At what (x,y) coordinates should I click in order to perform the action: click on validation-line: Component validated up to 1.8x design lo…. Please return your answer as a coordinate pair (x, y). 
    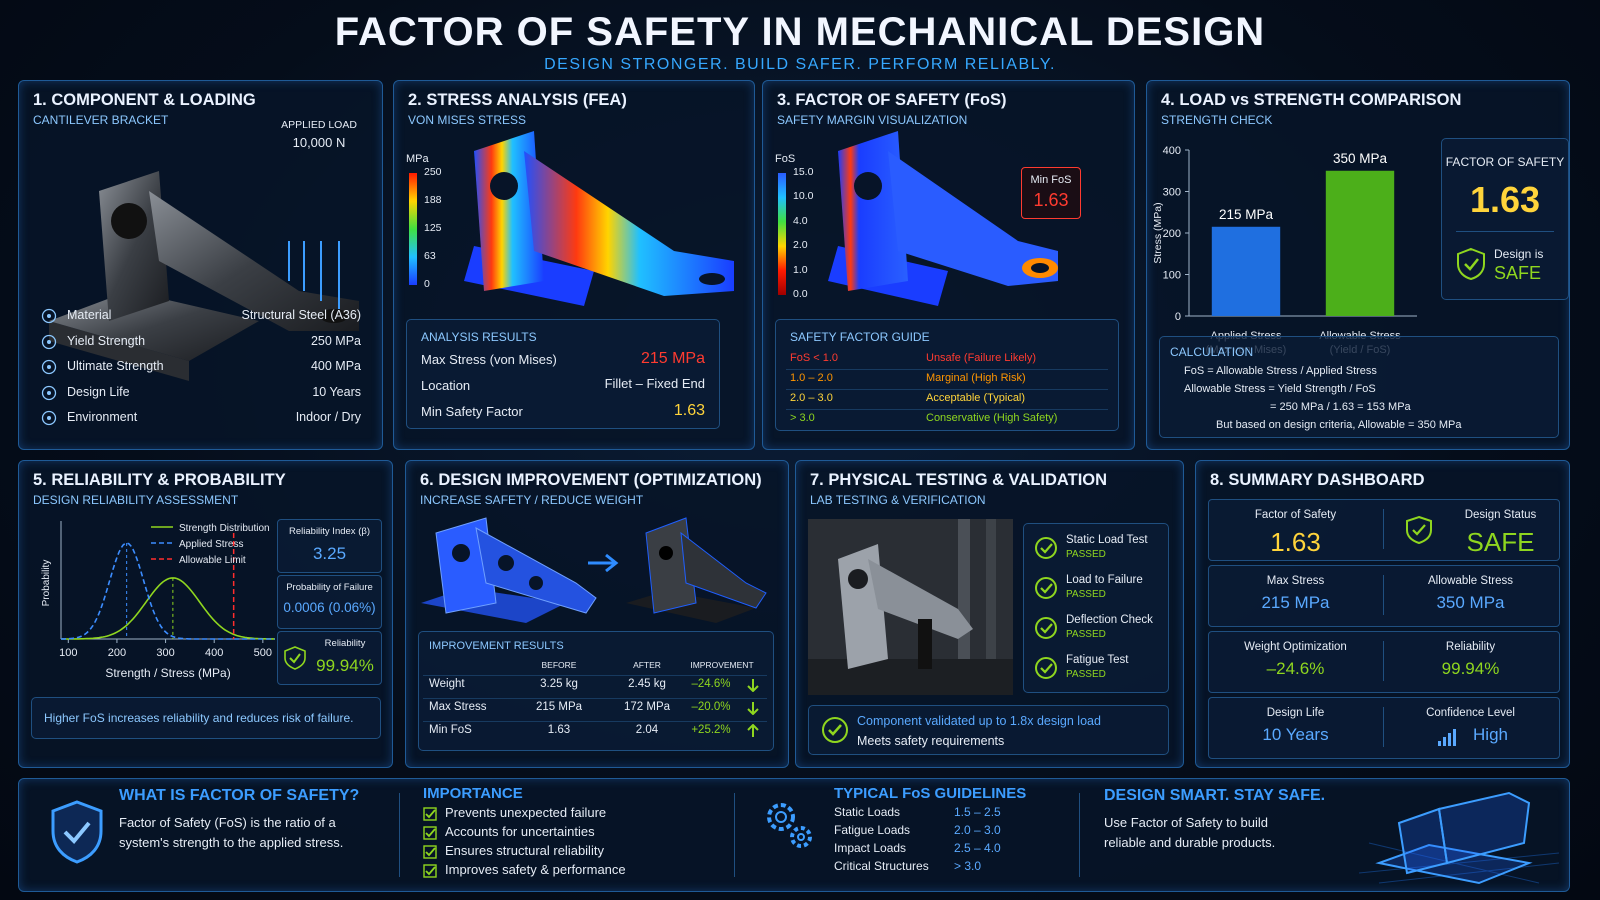
    Looking at the image, I should click on (979, 721).